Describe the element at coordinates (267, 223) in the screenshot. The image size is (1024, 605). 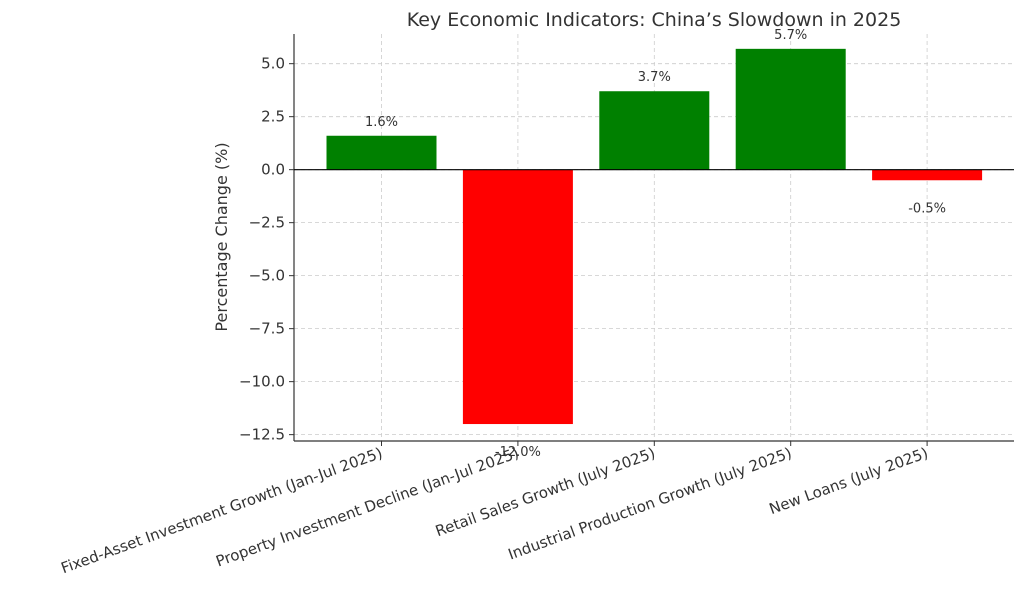
I see `y-tick-label: −2.5` at that location.